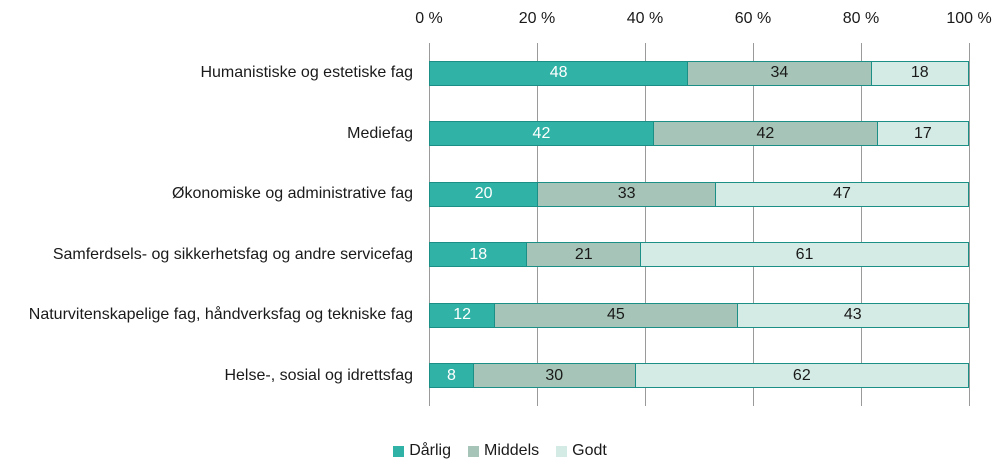  I want to click on bar-segment-dårlig: 42, so click(541, 134).